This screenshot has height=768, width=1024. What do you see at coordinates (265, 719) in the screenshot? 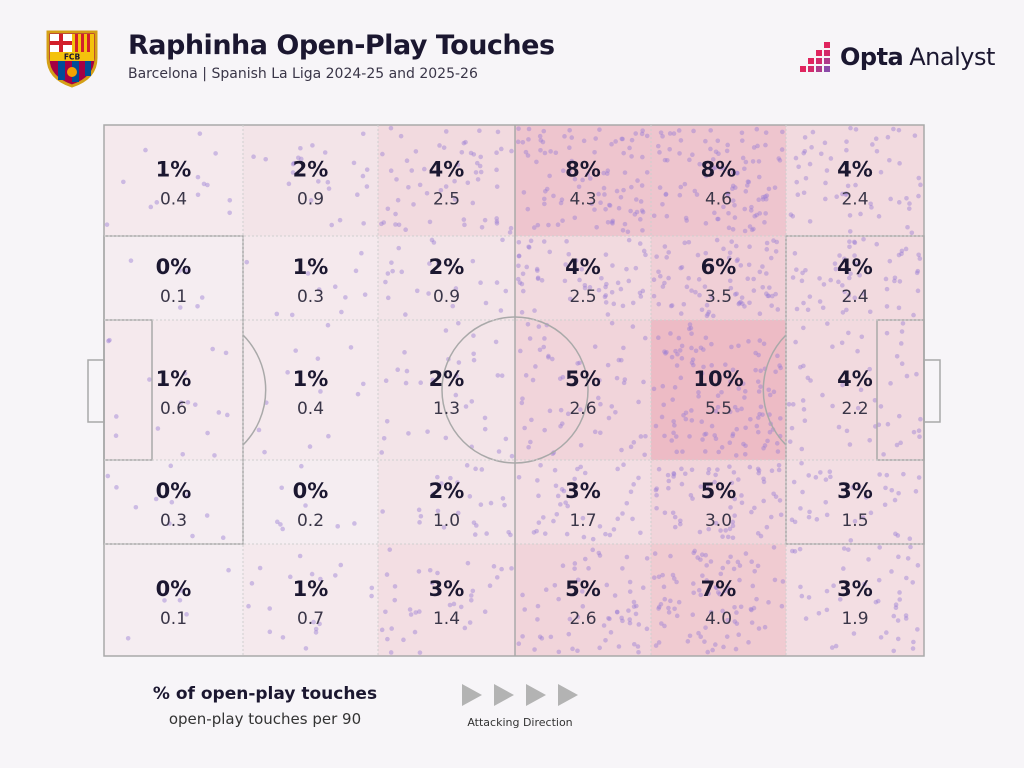
I see `legend-secondary: open-play touches per 90` at bounding box center [265, 719].